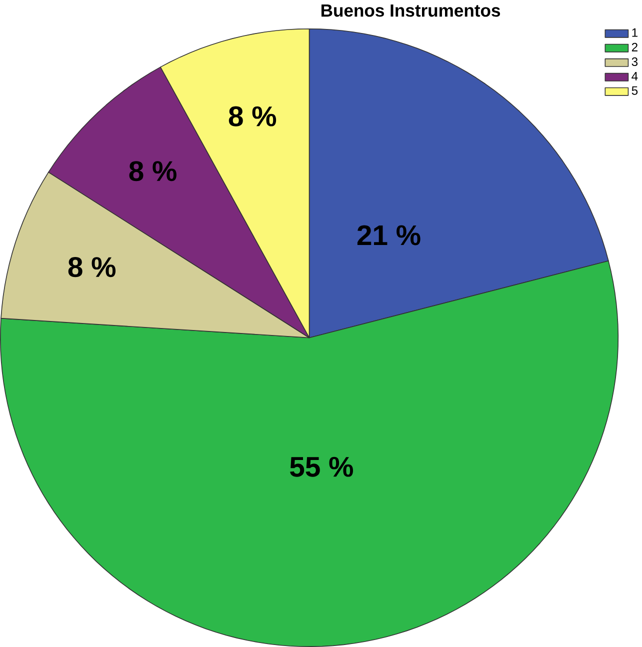 The width and height of the screenshot is (642, 647). What do you see at coordinates (321, 466) in the screenshot?
I see `data-label: 55 %` at bounding box center [321, 466].